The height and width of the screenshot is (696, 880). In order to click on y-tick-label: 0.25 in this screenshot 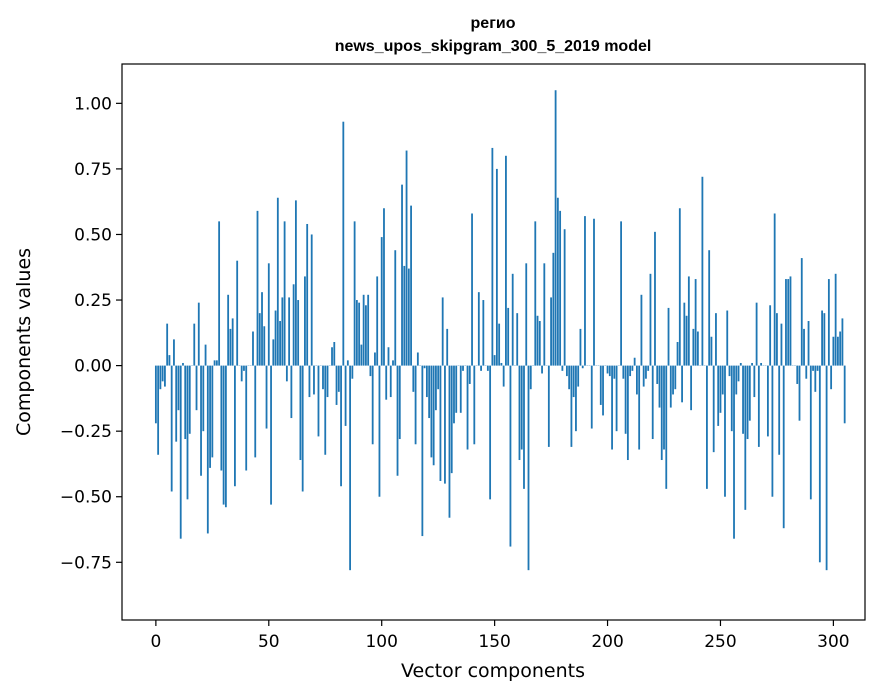, I will do `click(93, 301)`.